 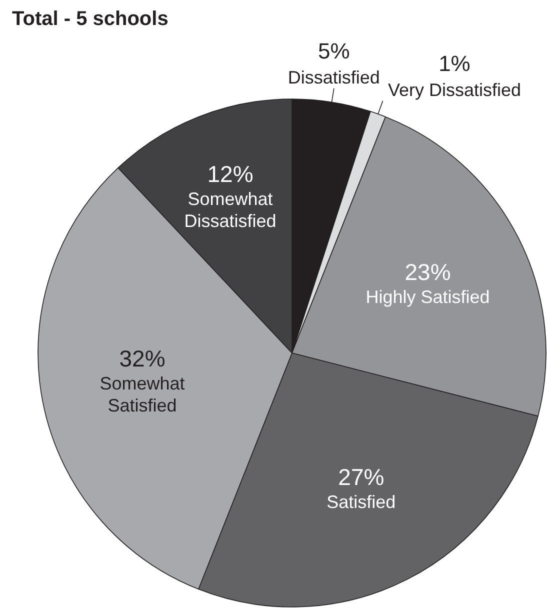 I want to click on data-label: 23%, so click(x=427, y=271).